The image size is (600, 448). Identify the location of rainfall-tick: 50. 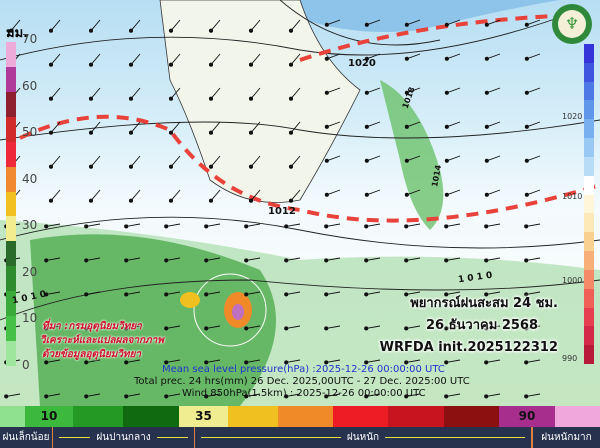
(30, 132).